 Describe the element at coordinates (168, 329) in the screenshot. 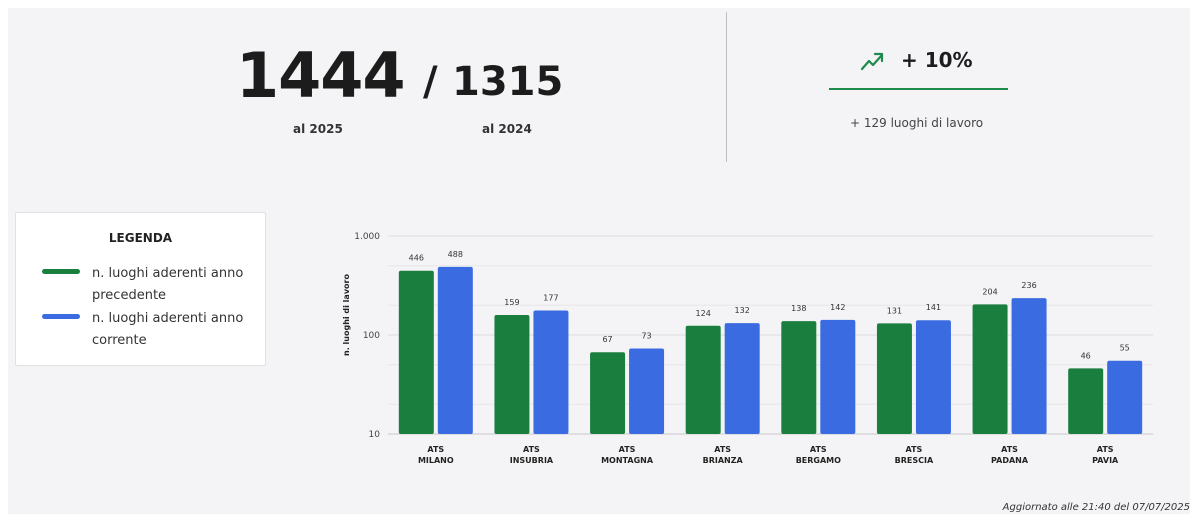

I see `legend-label-current: n. luoghi aderenti anno corrente` at that location.